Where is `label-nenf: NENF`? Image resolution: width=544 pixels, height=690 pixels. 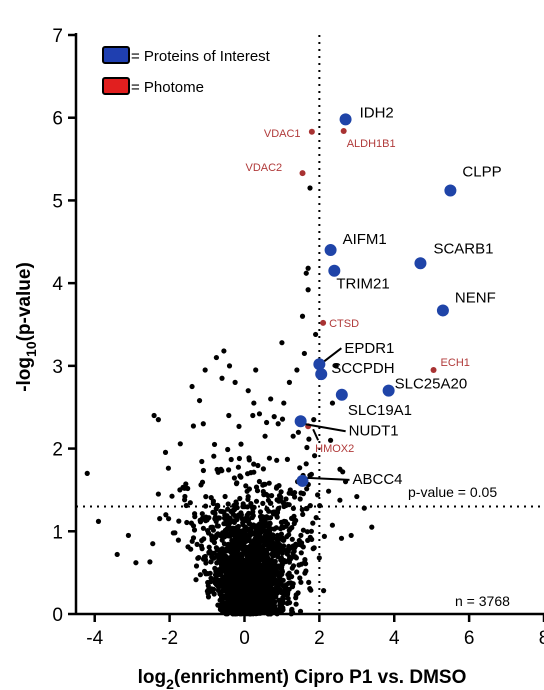
label-nenf: NENF is located at coordinates (475, 297).